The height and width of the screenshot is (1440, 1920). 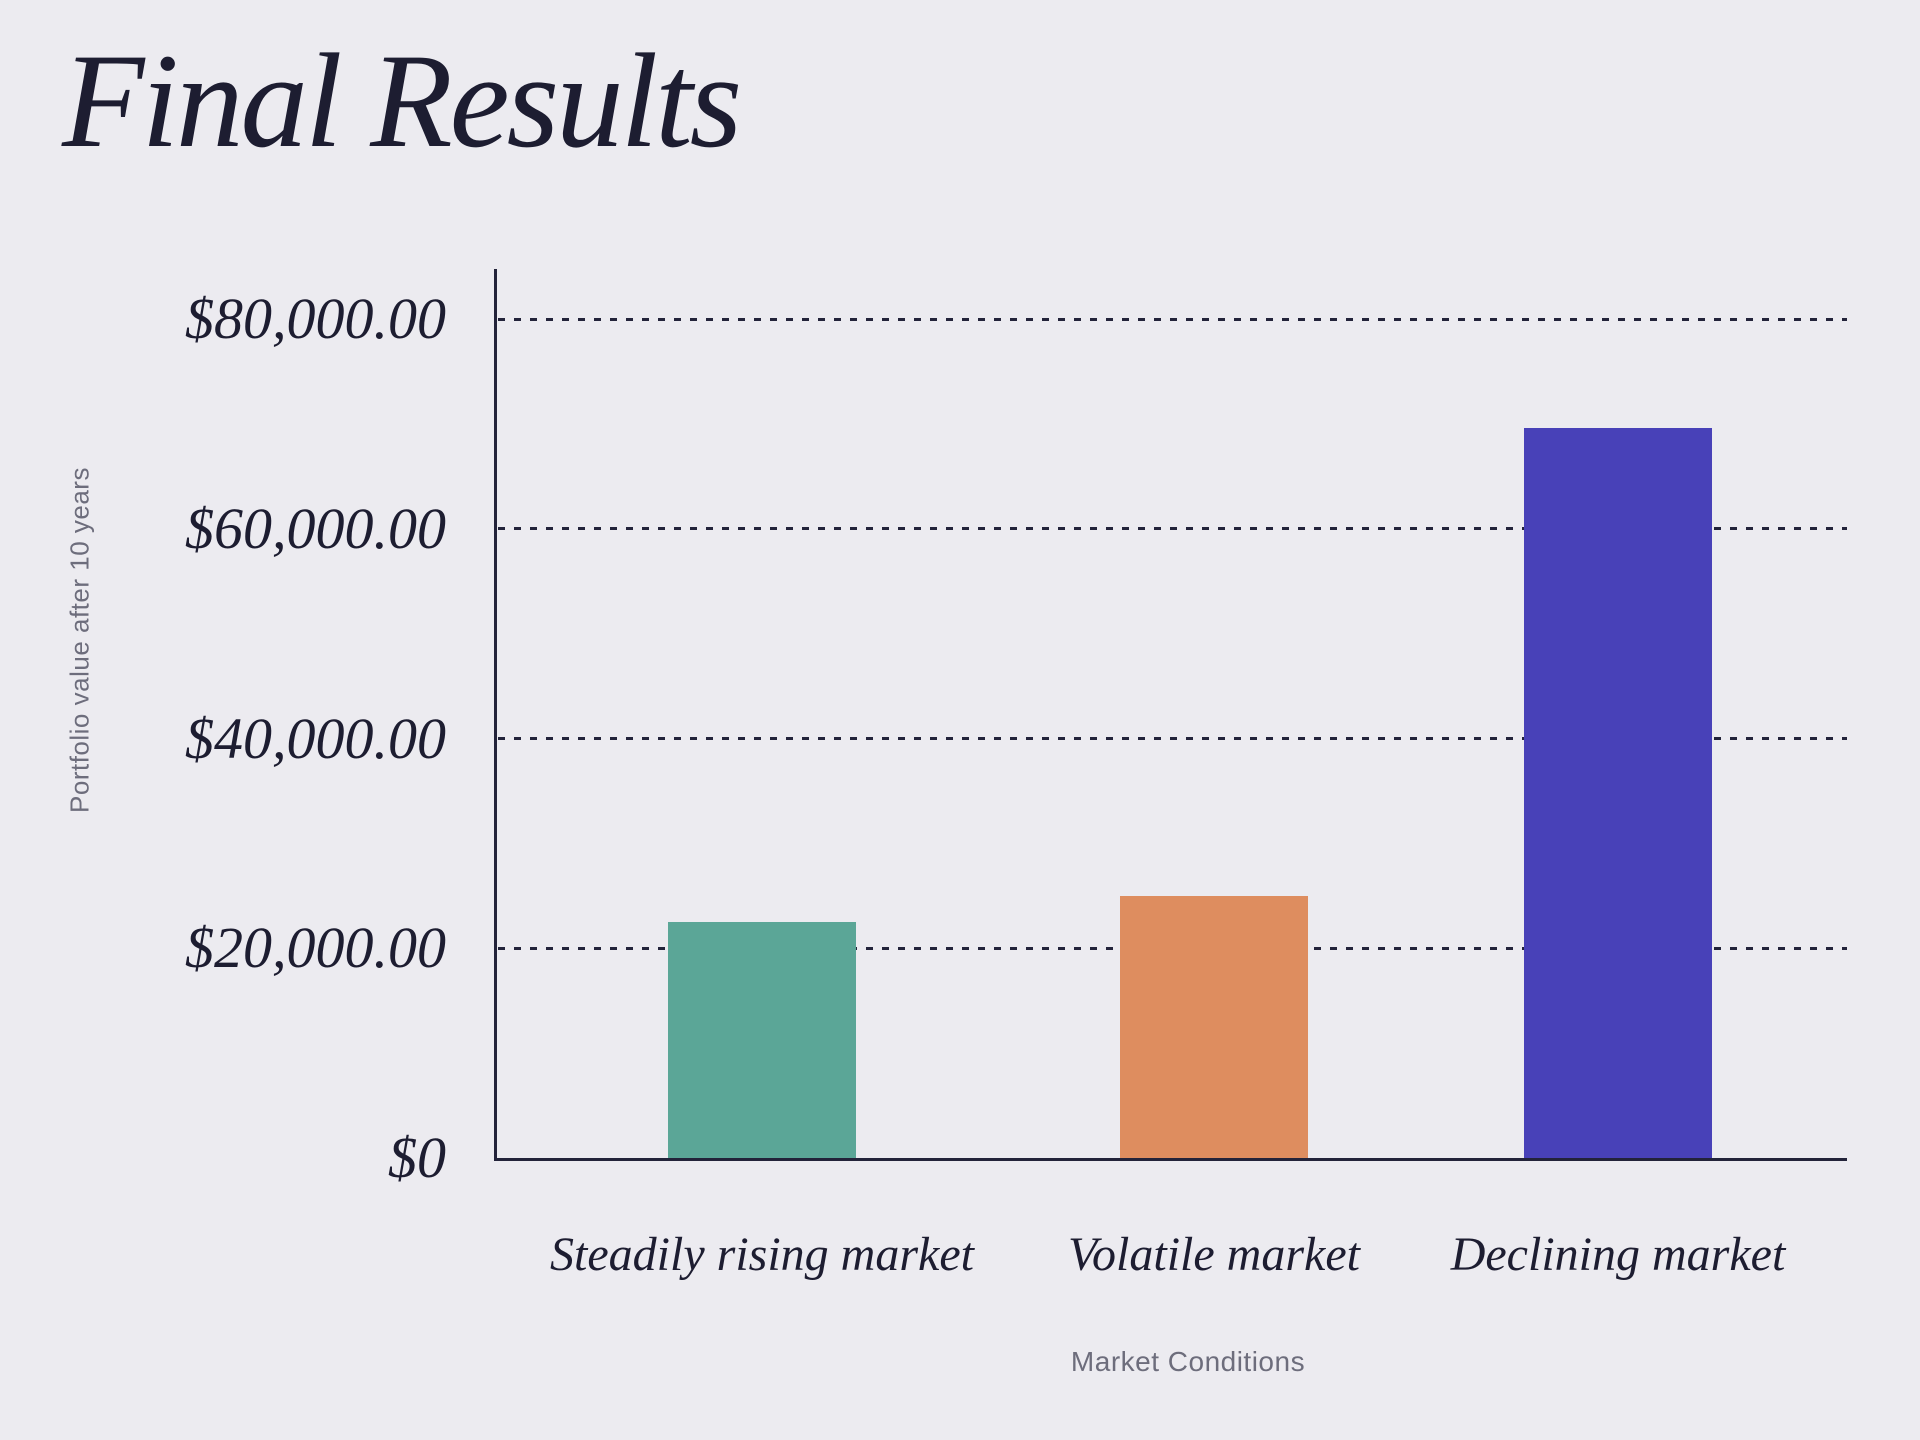 What do you see at coordinates (417, 1157) in the screenshot?
I see `y-tick-label: $0` at bounding box center [417, 1157].